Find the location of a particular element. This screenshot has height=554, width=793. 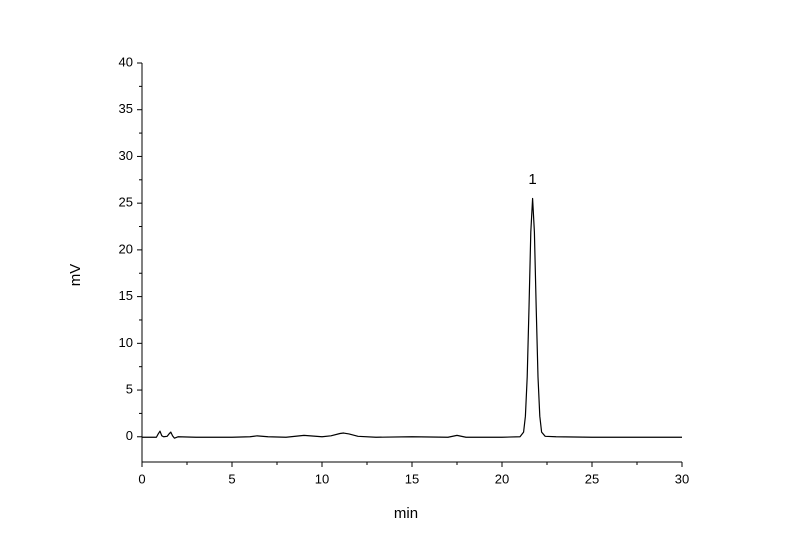

y-tick-label: 10 is located at coordinates (126, 342).